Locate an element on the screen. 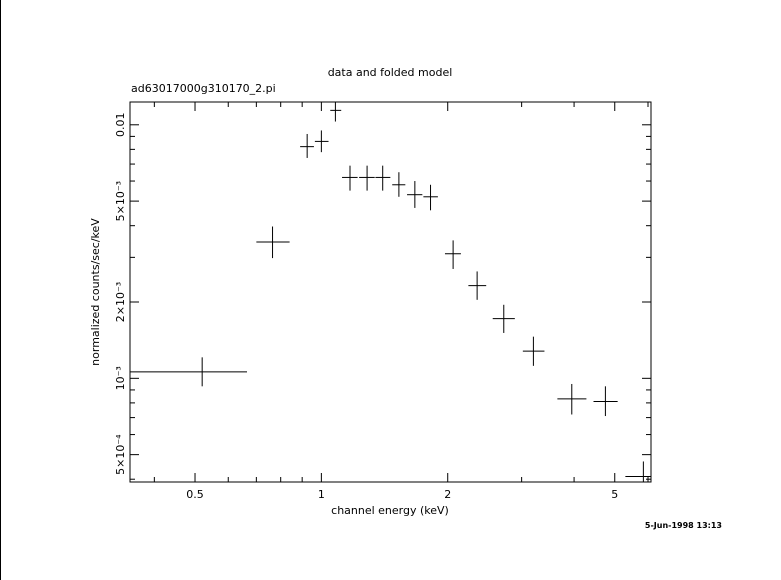 The height and width of the screenshot is (580, 781). x-tick-label: 1 is located at coordinates (321, 494).